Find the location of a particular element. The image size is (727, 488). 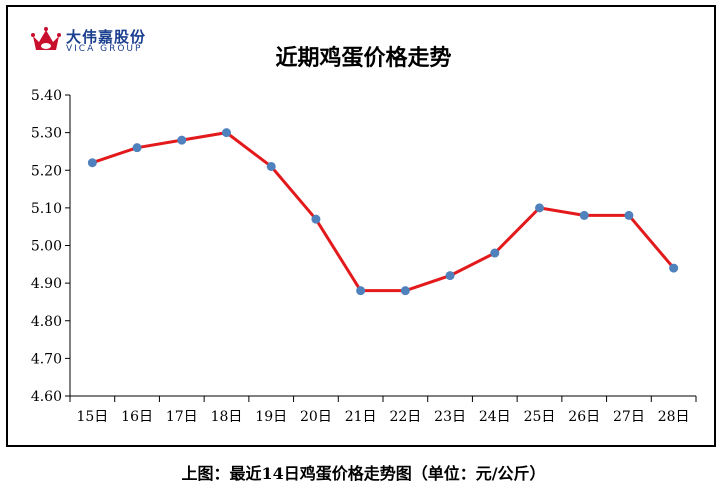

y-tick-label: 4.60 is located at coordinates (46, 397).